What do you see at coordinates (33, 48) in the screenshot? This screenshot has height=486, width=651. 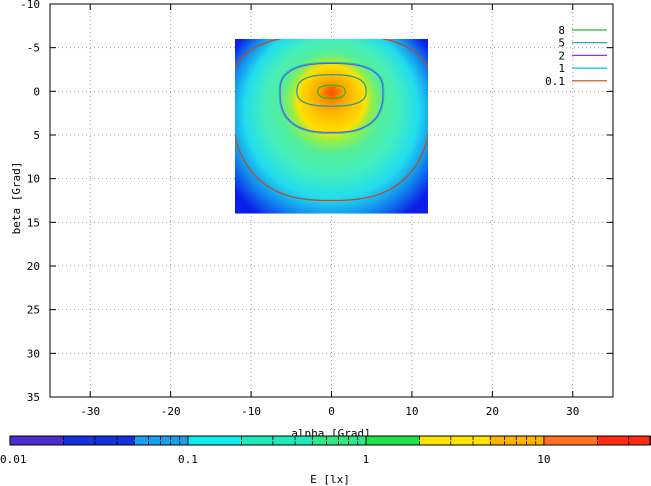 I see `y-tick-label: -5` at bounding box center [33, 48].